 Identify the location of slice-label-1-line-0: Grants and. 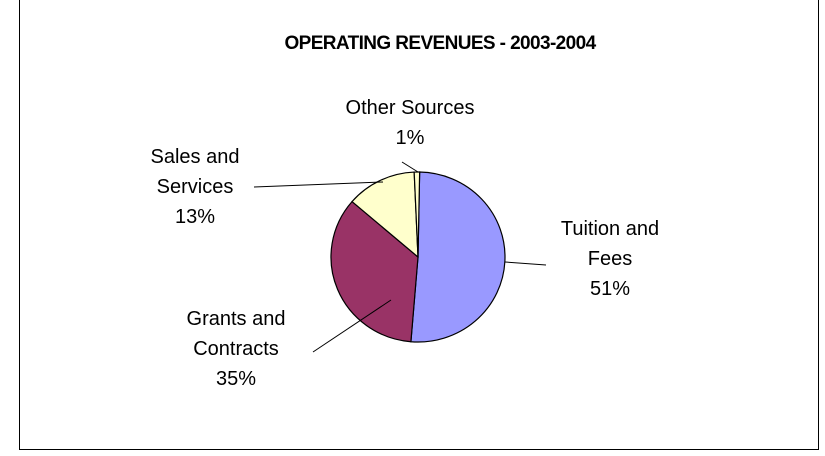
(236, 319).